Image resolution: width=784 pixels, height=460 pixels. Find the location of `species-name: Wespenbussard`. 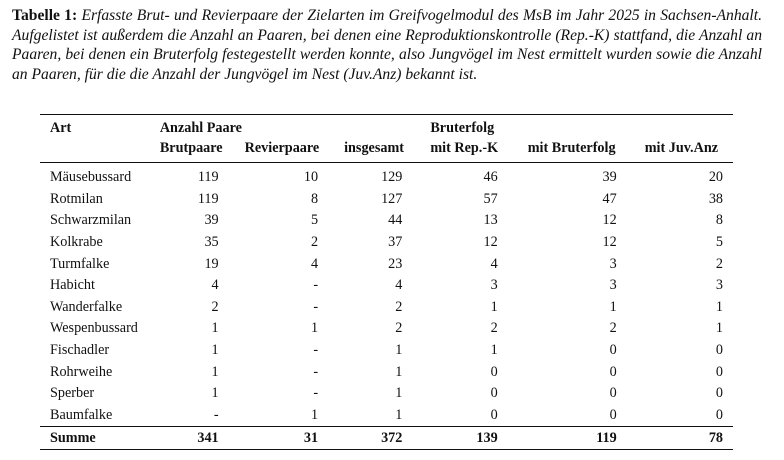

species-name: Wespenbussard is located at coordinates (94, 328).